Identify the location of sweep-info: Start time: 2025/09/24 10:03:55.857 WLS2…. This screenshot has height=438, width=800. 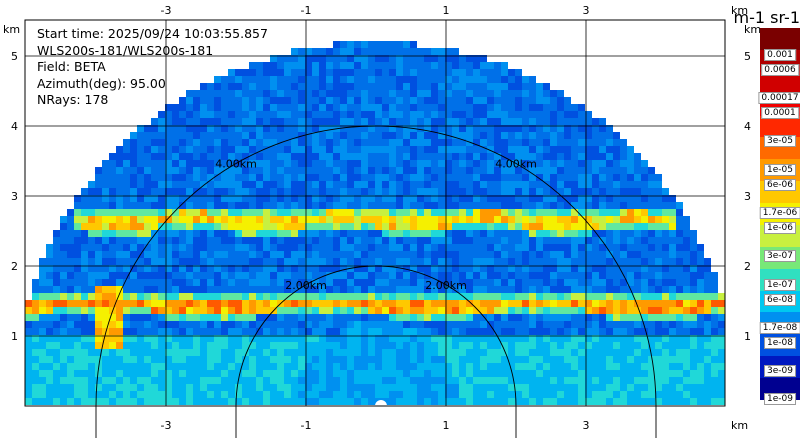
(152, 67).